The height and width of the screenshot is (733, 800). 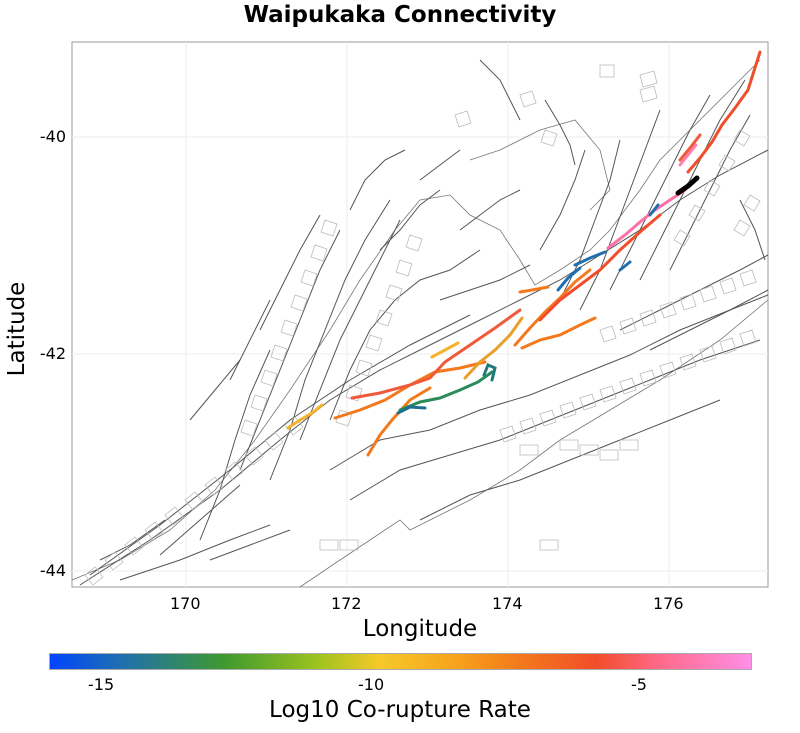 What do you see at coordinates (400, 15) in the screenshot?
I see `chart-title: Waipukaka Connectivity` at bounding box center [400, 15].